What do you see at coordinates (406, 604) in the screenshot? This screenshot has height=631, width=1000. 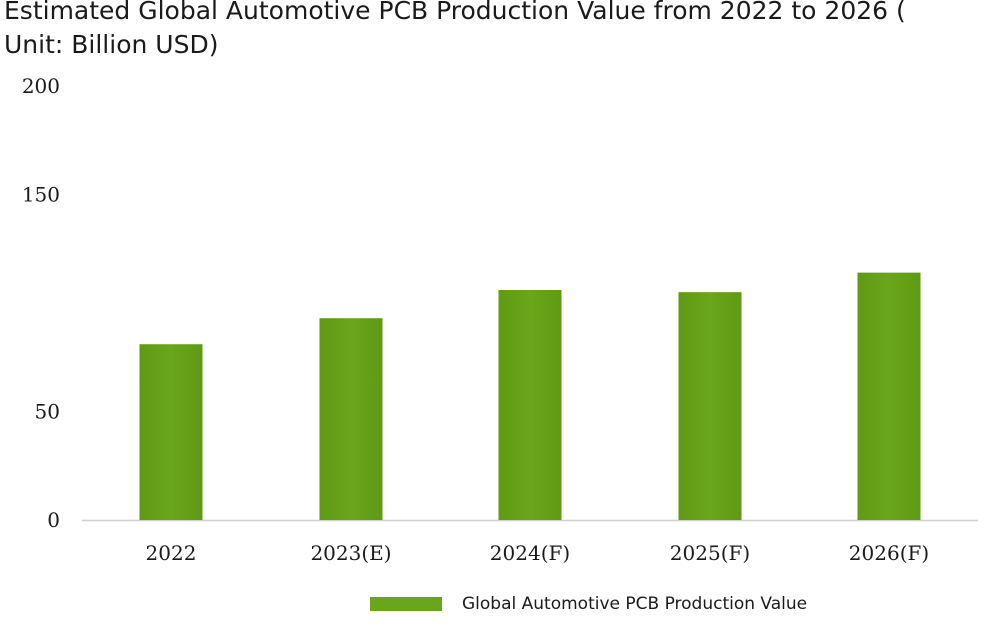 I see `legend-swatch` at bounding box center [406, 604].